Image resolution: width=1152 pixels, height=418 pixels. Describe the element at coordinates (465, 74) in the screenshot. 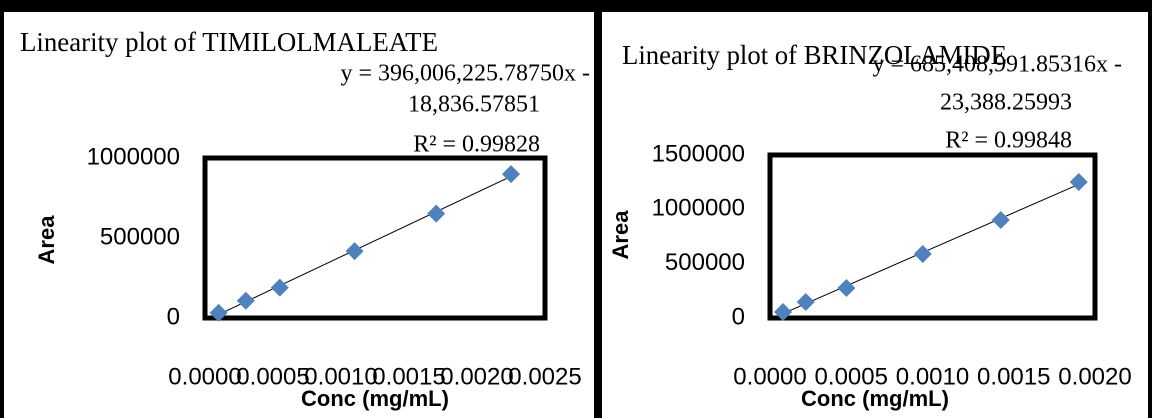

I see `equation: y = 396,006,225.78750x -` at that location.